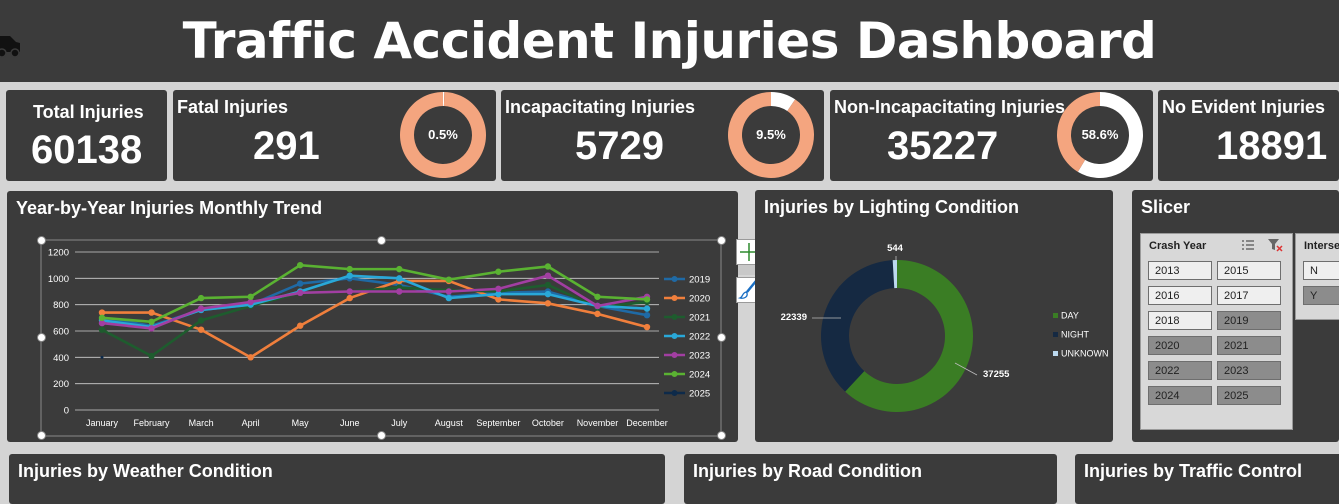  What do you see at coordinates (807, 471) in the screenshot?
I see `road-title: Injuries by Road Condition` at bounding box center [807, 471].